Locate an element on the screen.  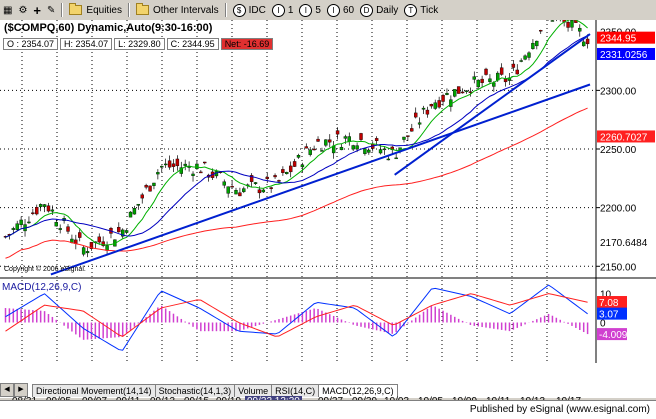
interval-tick-button: T Tick is located at coordinates (421, 10).